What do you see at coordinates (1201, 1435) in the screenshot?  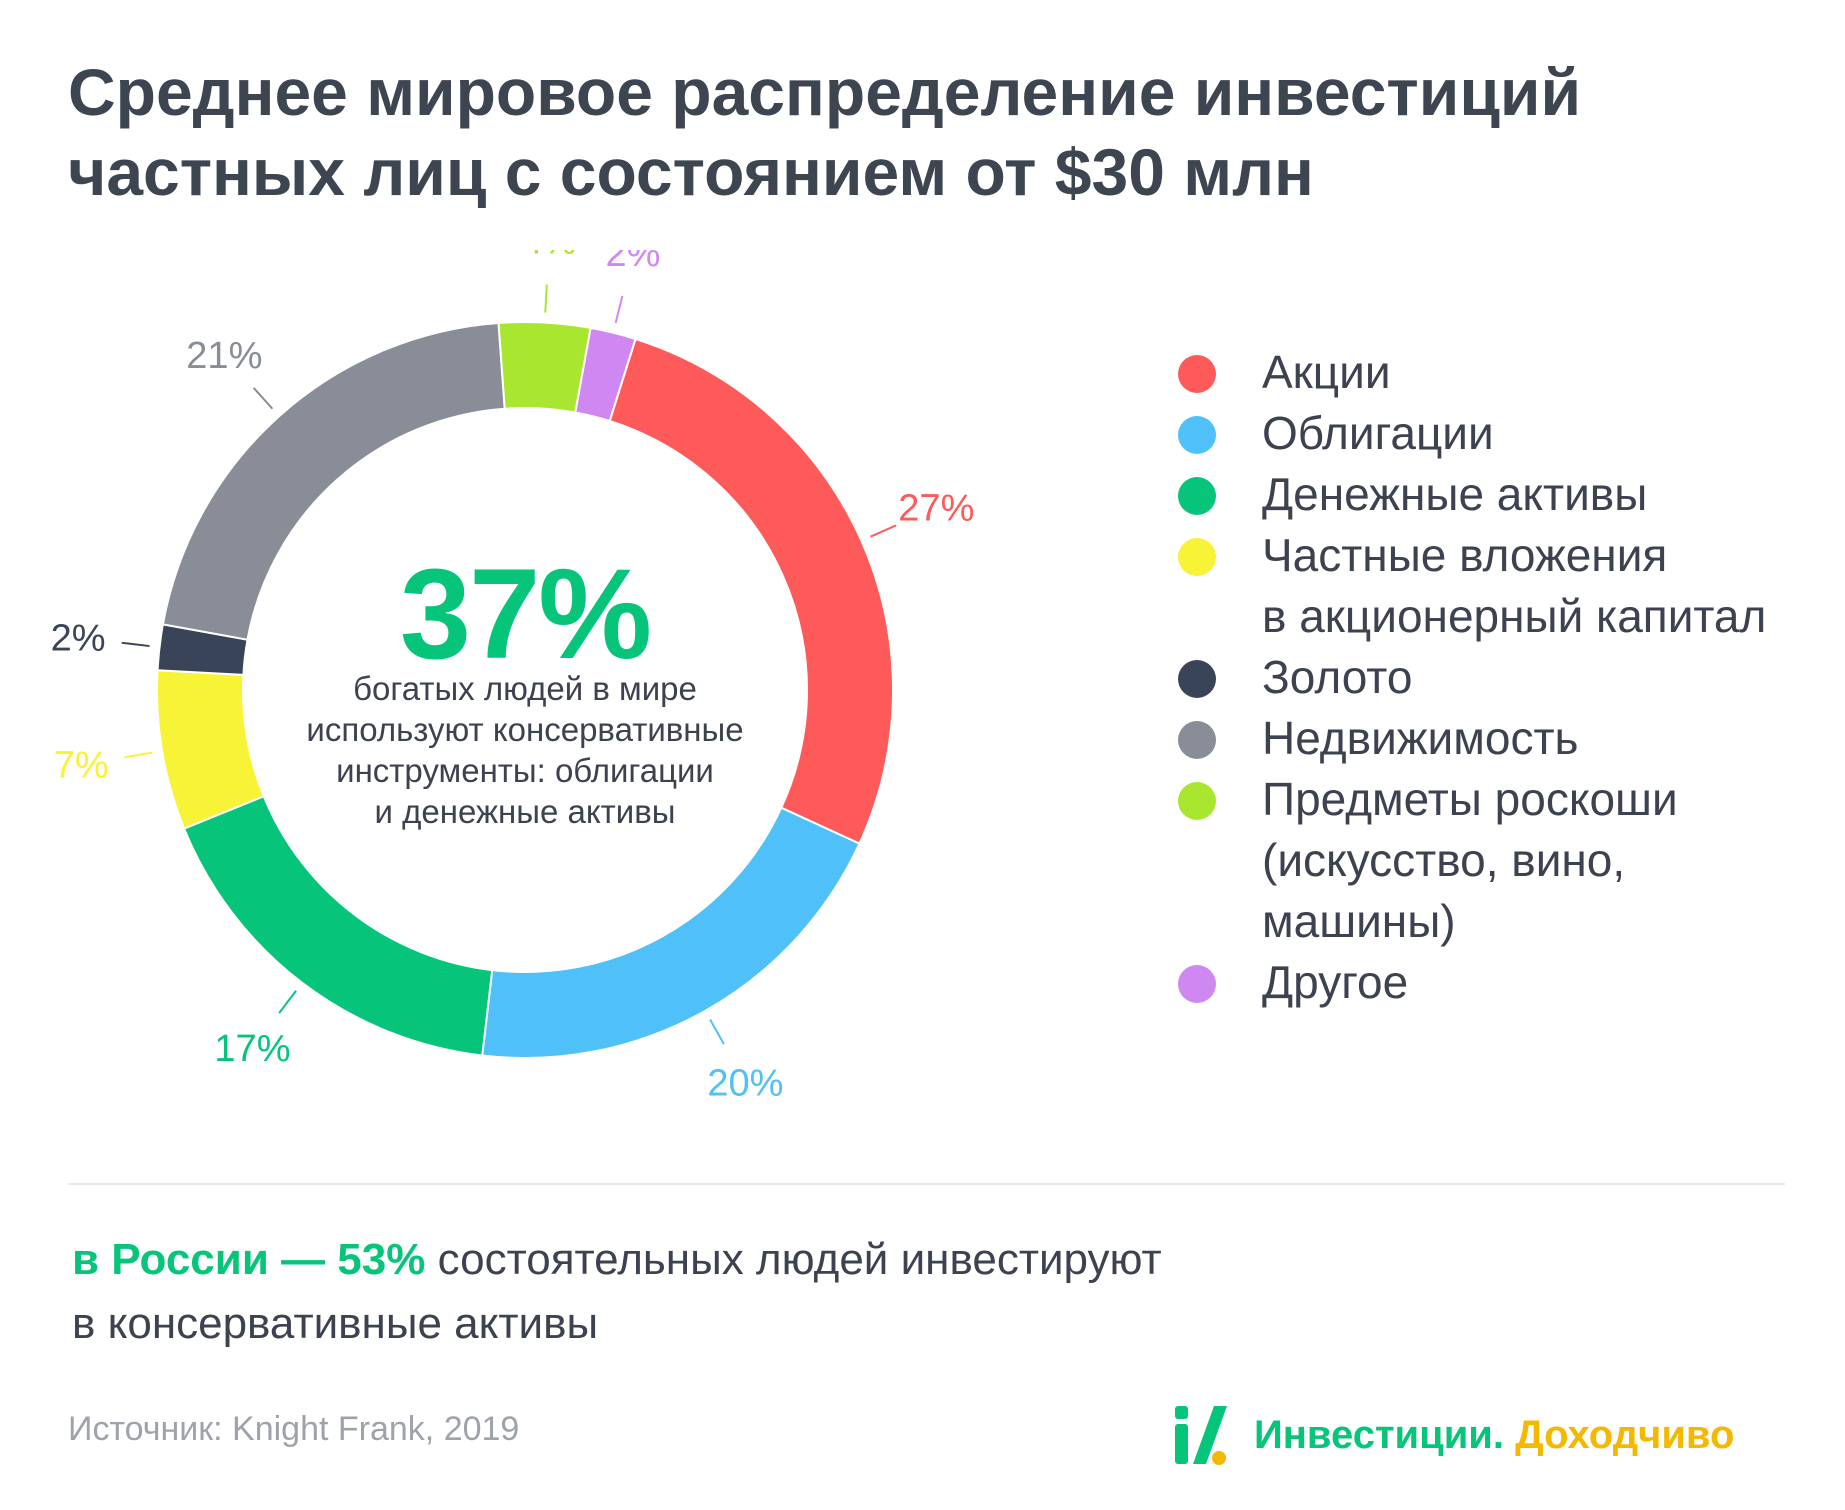 I see `brand-logo-icon` at bounding box center [1201, 1435].